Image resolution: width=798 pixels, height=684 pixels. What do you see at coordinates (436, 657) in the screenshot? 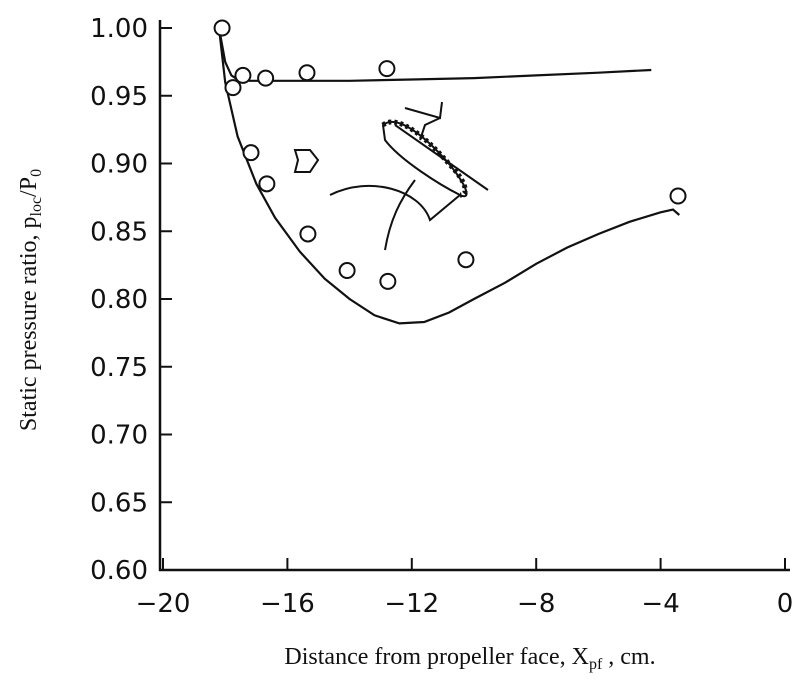
I see `x-label-part: Distance from propeller face, X` at bounding box center [436, 657].